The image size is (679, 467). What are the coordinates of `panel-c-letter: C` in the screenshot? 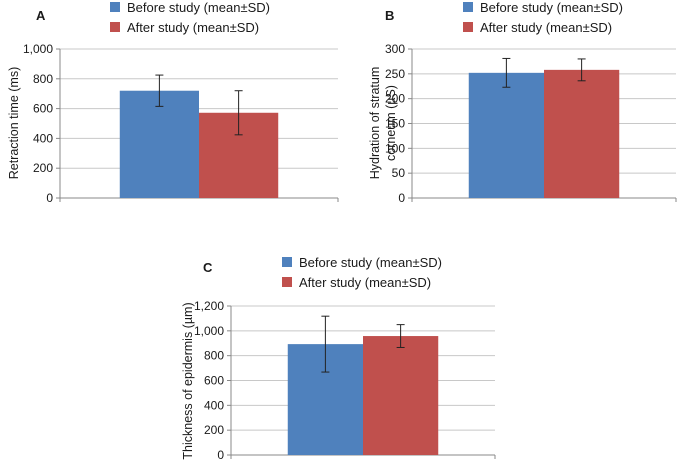 It's located at (208, 267).